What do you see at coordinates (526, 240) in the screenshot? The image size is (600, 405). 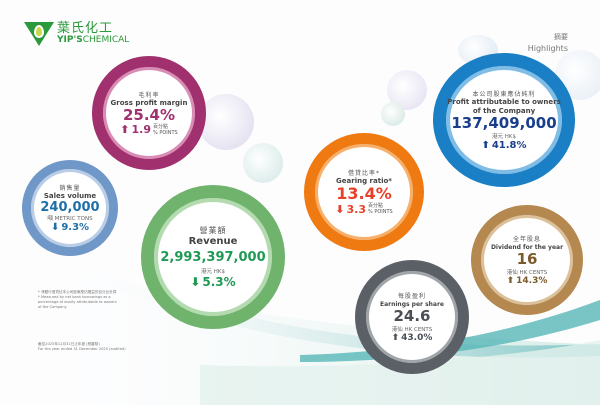 I see `dividend-label-cn: 全年股息` at bounding box center [526, 240].